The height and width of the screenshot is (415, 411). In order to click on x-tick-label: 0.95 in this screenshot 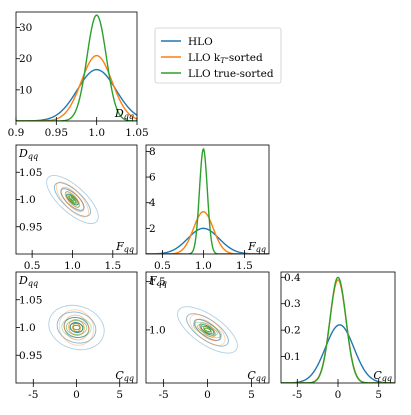, I will do `click(56, 133)`.